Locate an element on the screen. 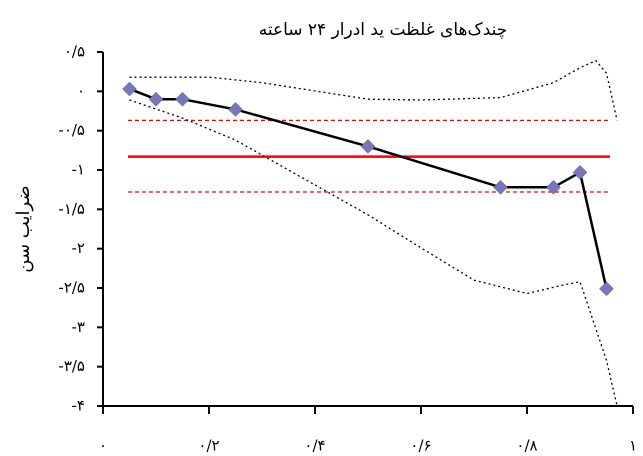 The width and height of the screenshot is (643, 456). y-tick-label: -۲ is located at coordinates (78, 248).